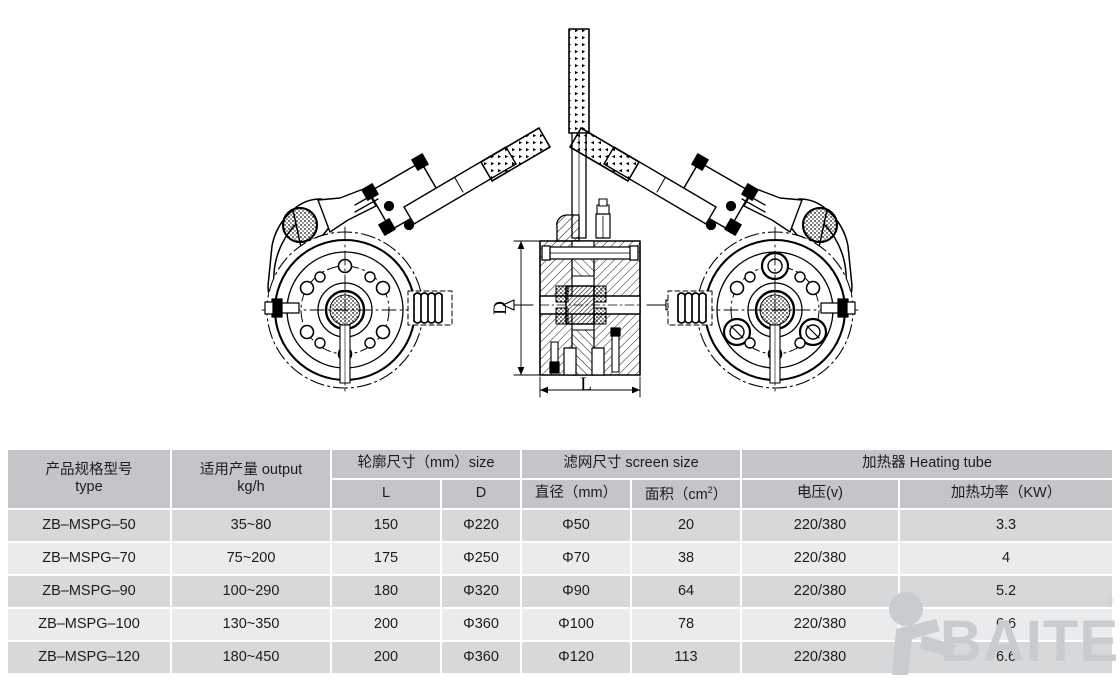 The height and width of the screenshot is (684, 1120). What do you see at coordinates (518, 305) in the screenshot?
I see `flow-arrow-left` at bounding box center [518, 305].